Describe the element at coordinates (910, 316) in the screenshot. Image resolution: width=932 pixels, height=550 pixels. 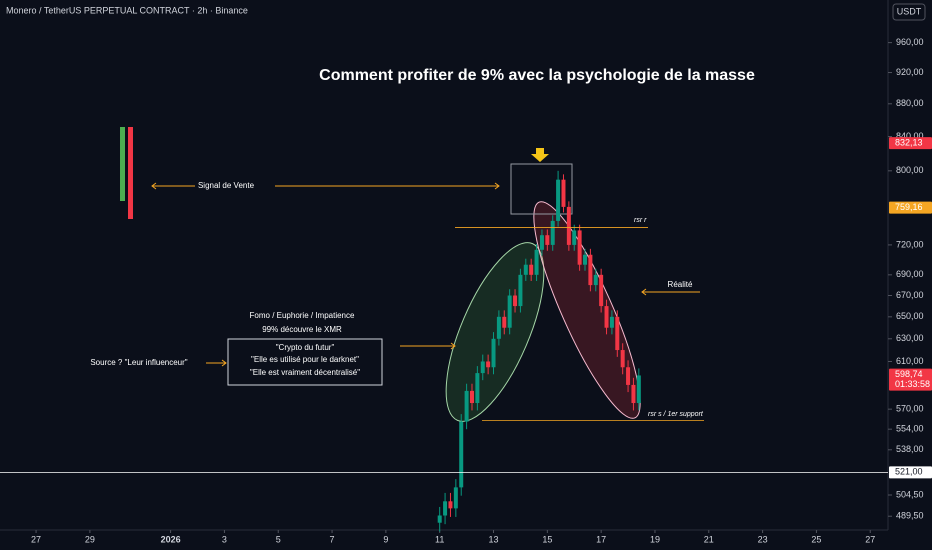
I see `y-tick-label: 650,00` at that location.